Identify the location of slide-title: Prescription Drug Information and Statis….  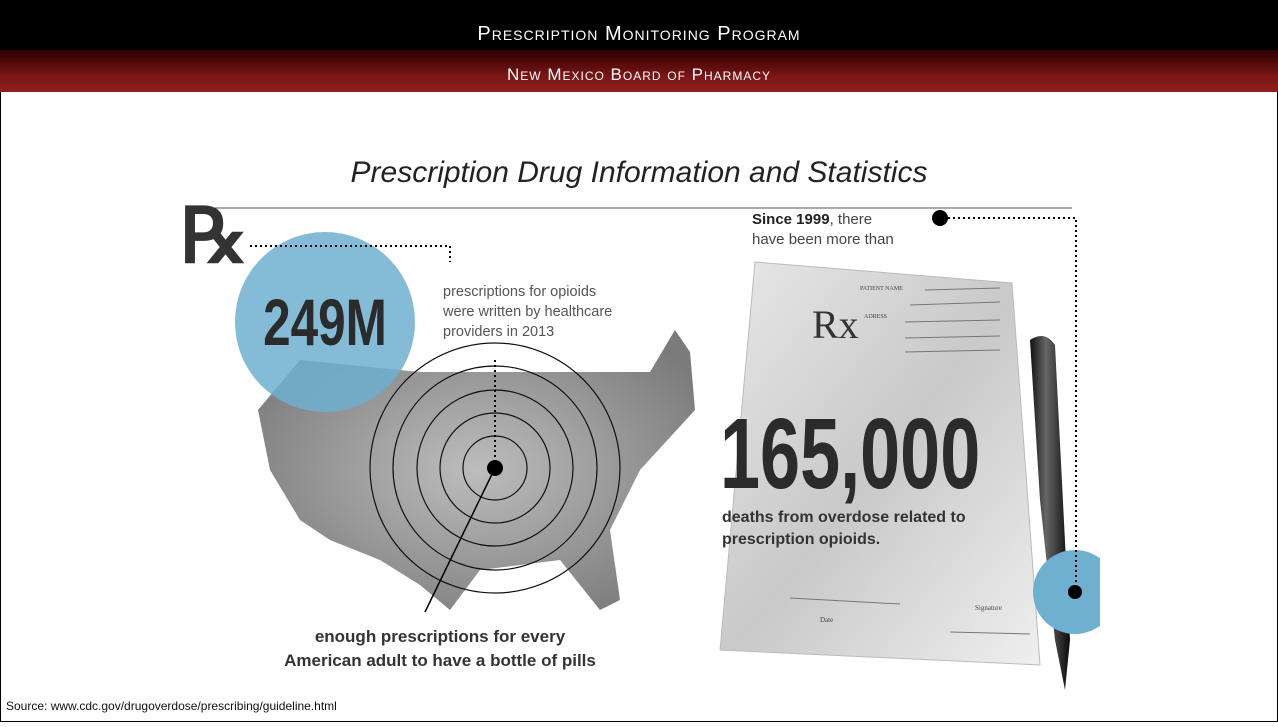
(639, 172).